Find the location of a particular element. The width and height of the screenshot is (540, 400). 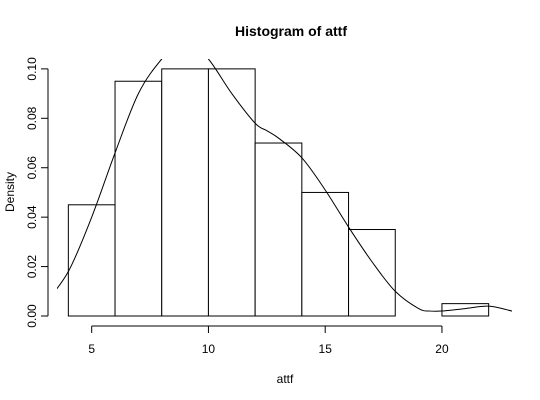

y-tick-label-0.08: 0.08 is located at coordinates (32, 118).